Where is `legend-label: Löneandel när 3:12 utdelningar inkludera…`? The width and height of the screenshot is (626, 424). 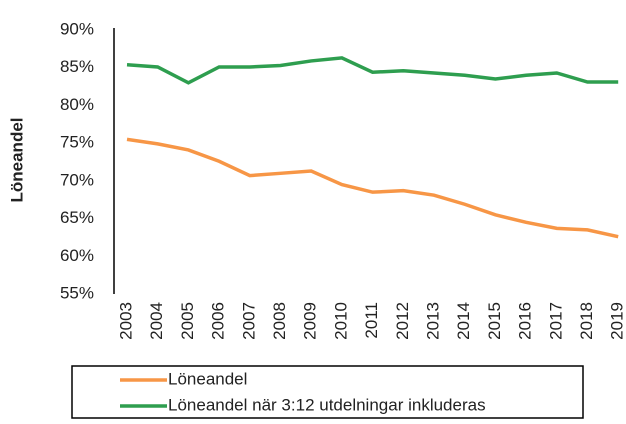
legend-label: Löneandel när 3:12 utdelningar inkludera… is located at coordinates (327, 404).